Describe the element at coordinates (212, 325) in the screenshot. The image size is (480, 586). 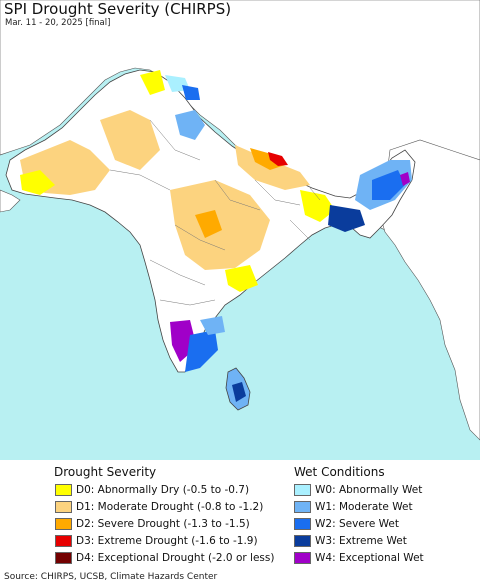
I see `w1-south` at that location.